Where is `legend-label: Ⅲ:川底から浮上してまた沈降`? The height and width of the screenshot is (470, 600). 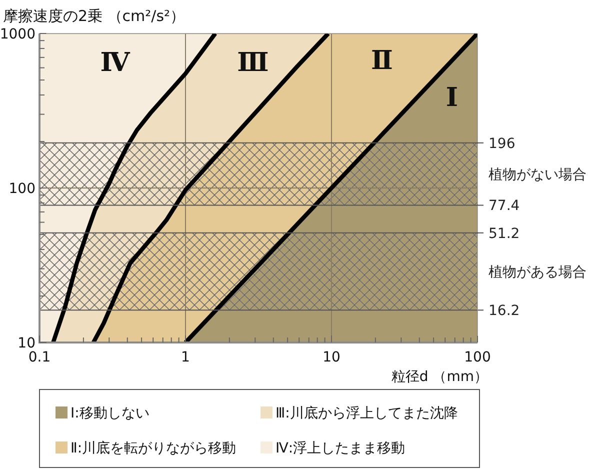
legend-label: Ⅲ:川底から浮上してまた沈降 is located at coordinates (367, 414).